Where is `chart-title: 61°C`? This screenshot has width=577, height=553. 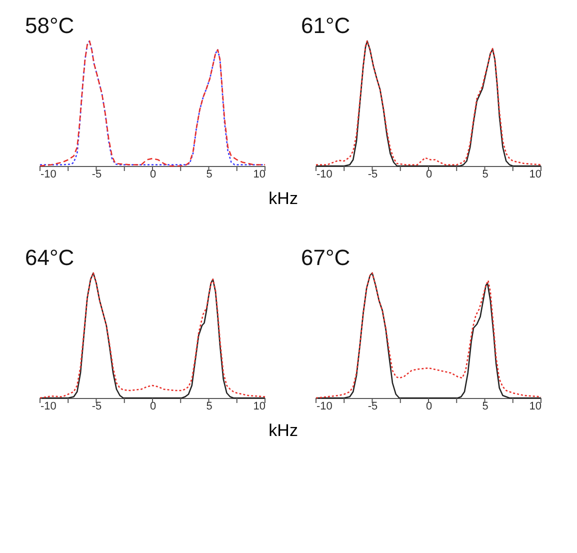
chart-title: 61°C is located at coordinates (325, 25).